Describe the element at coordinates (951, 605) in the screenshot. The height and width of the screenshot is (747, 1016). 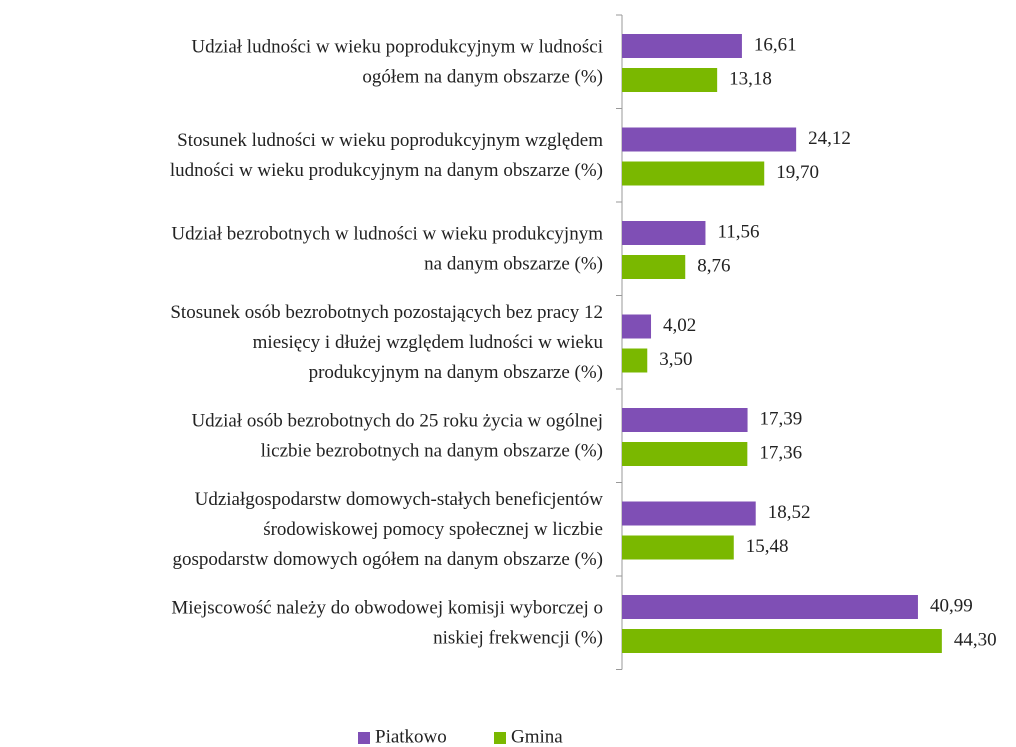
I see `value-label: 40,99` at that location.